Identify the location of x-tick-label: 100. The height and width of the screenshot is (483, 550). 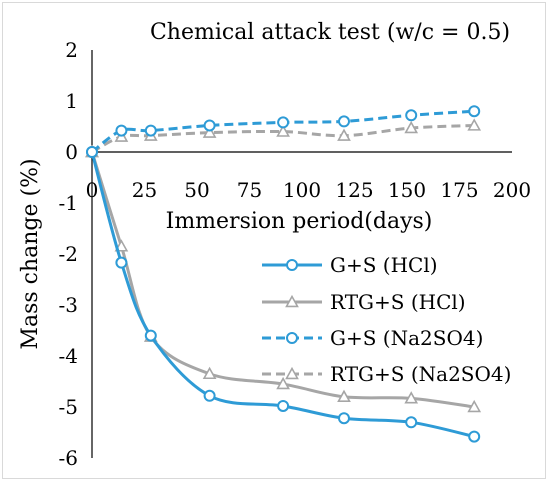
(302, 190).